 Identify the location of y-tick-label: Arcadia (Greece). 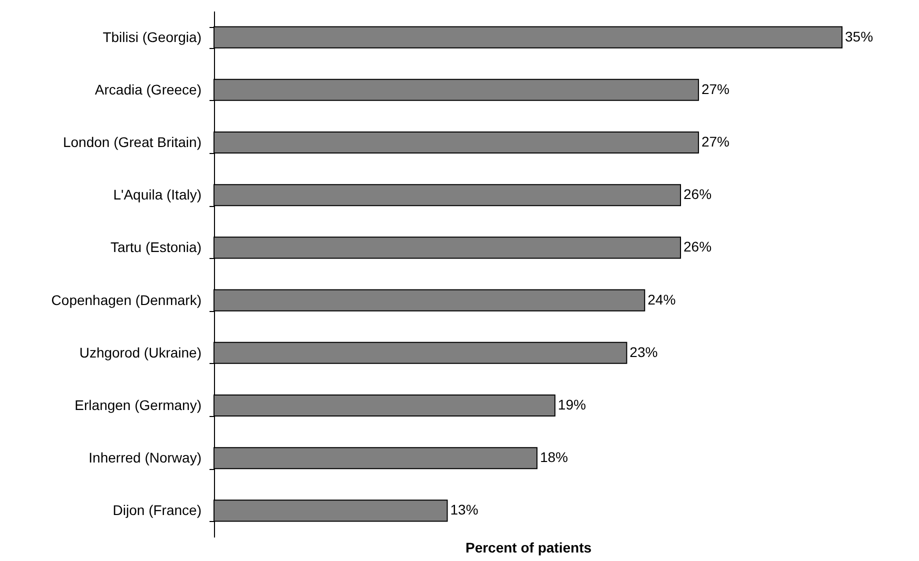
(148, 89).